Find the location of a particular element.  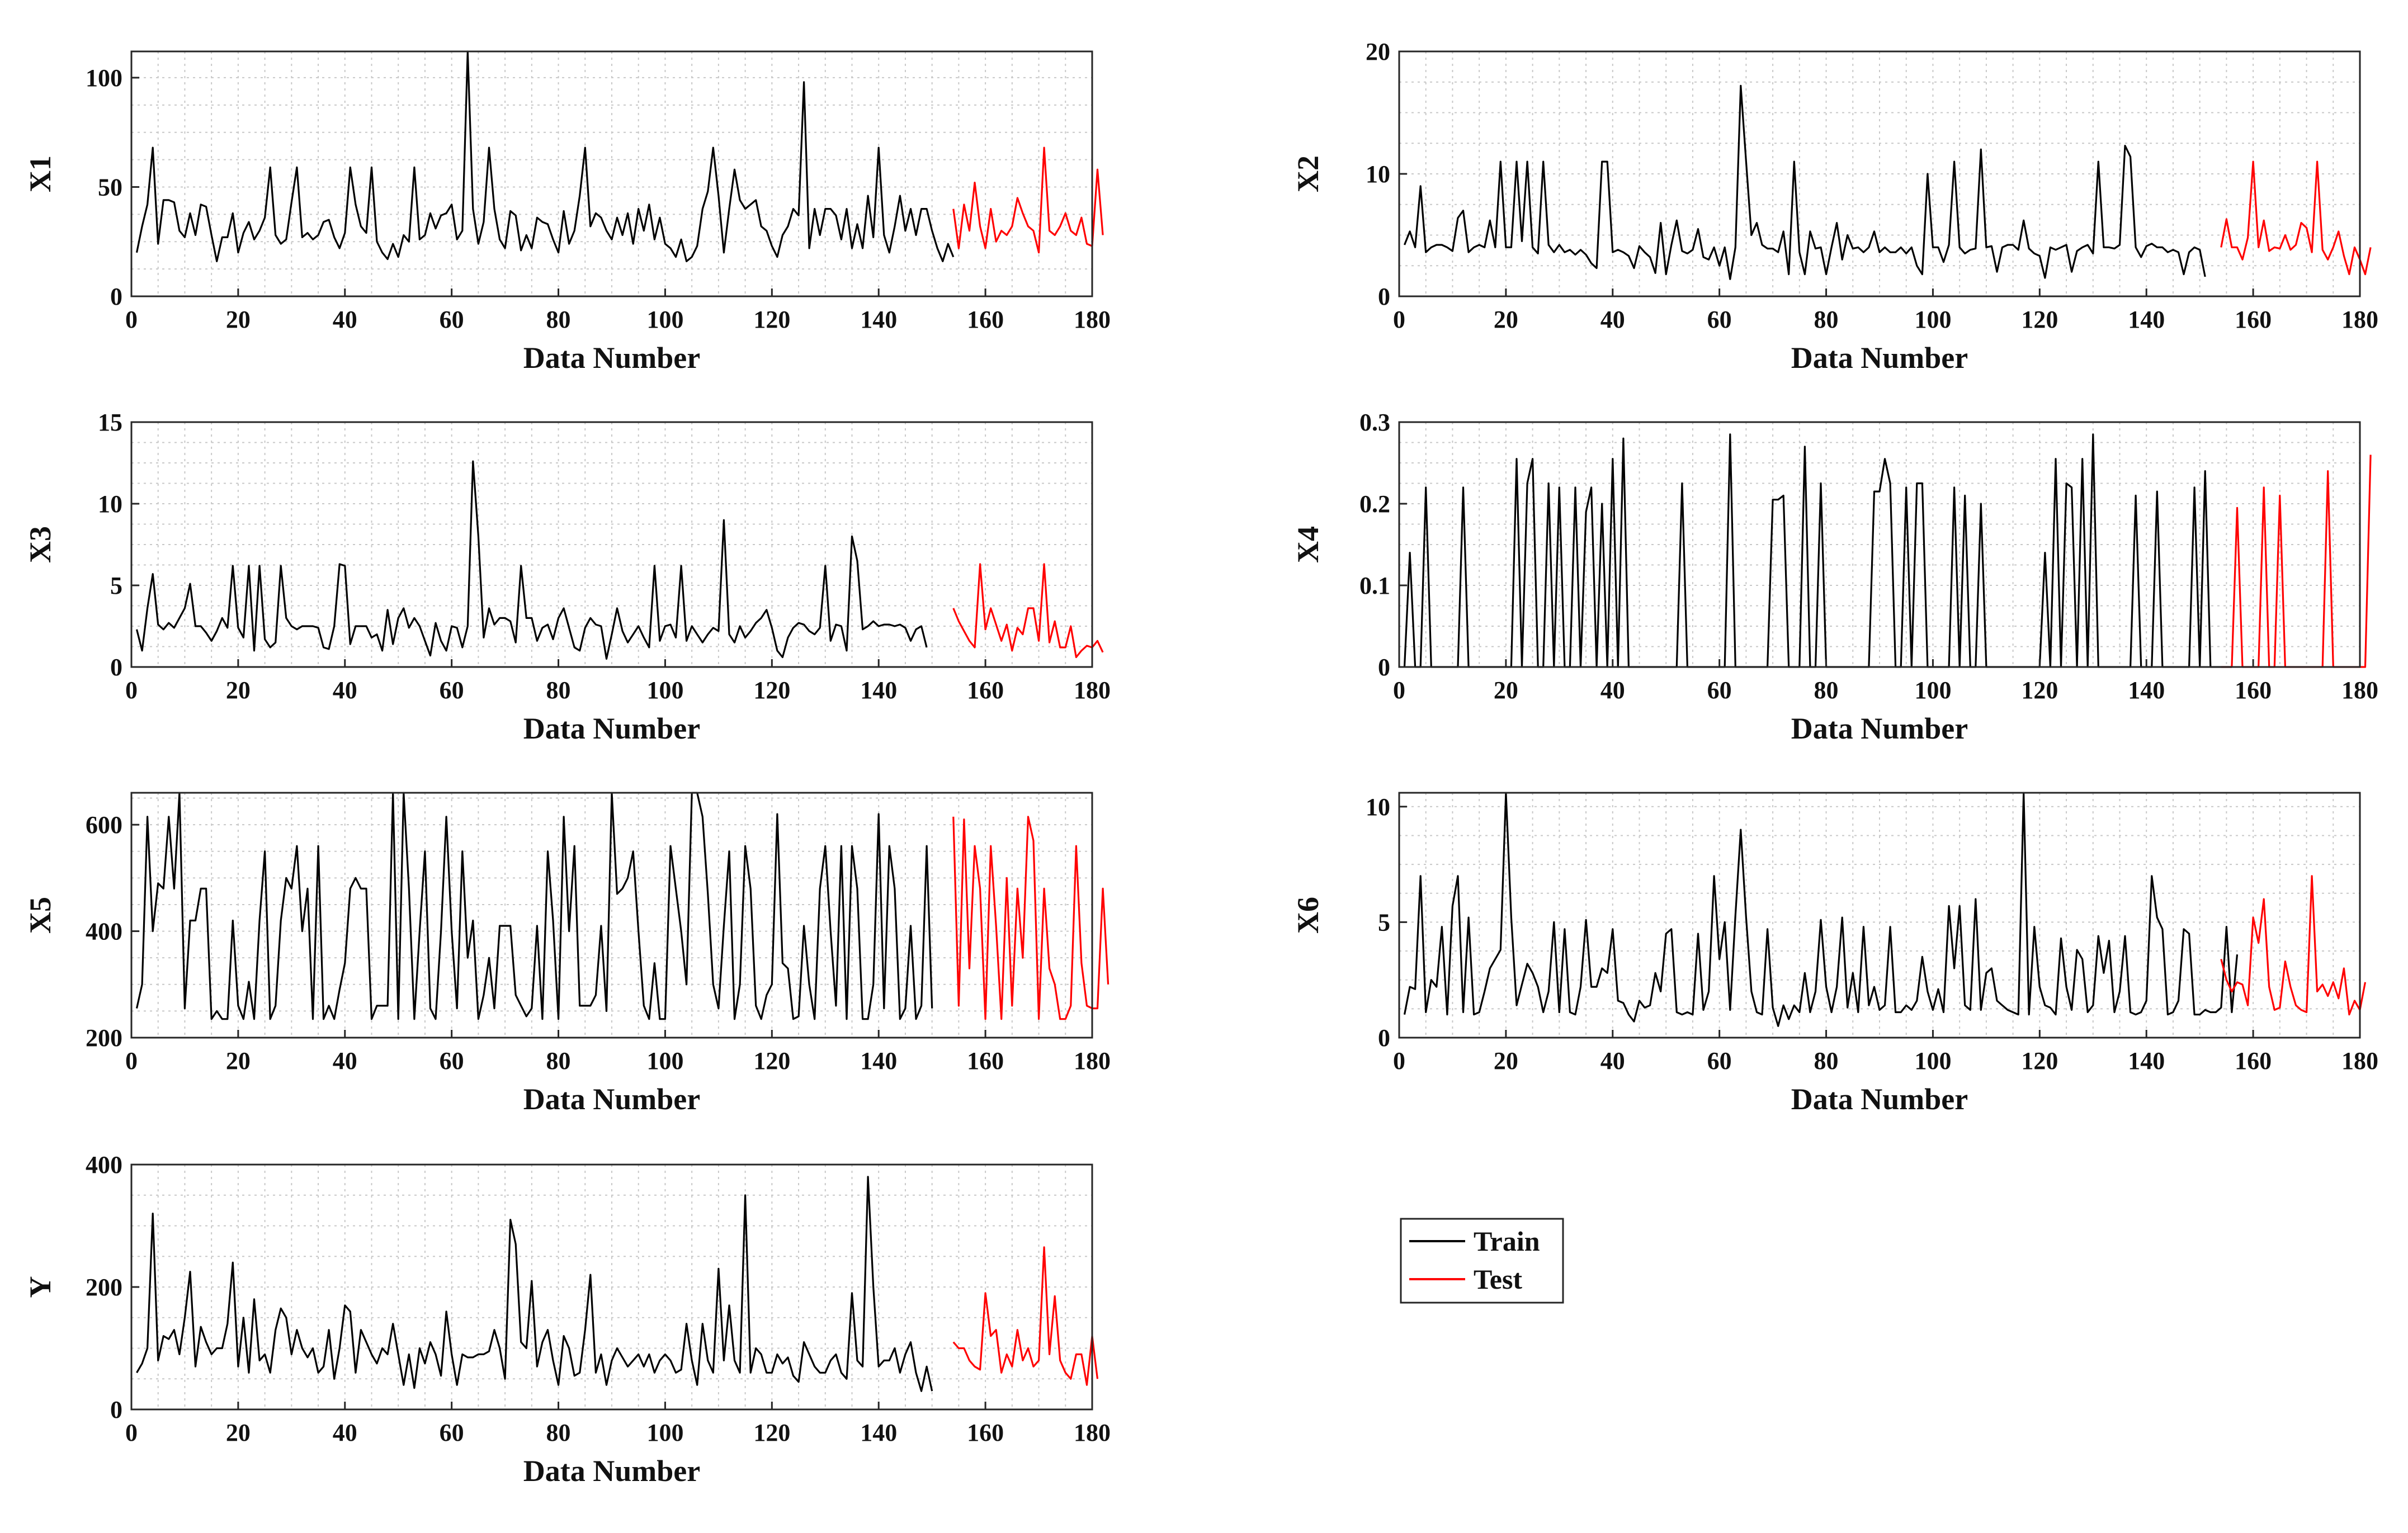

x4-xtick-label: 60 is located at coordinates (1719, 690).